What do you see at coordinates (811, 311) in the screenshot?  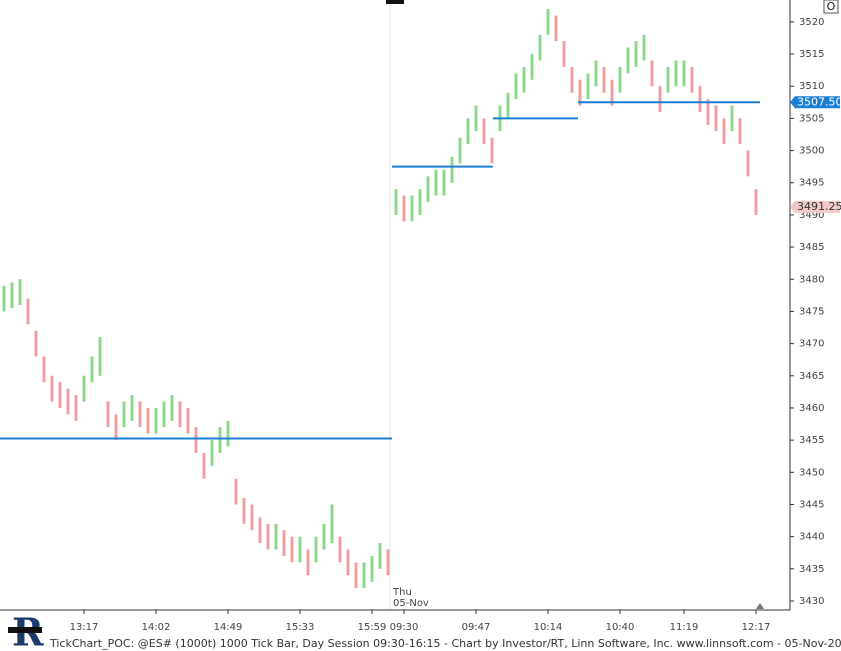 I see `y-tick-label: 3475` at bounding box center [811, 311].